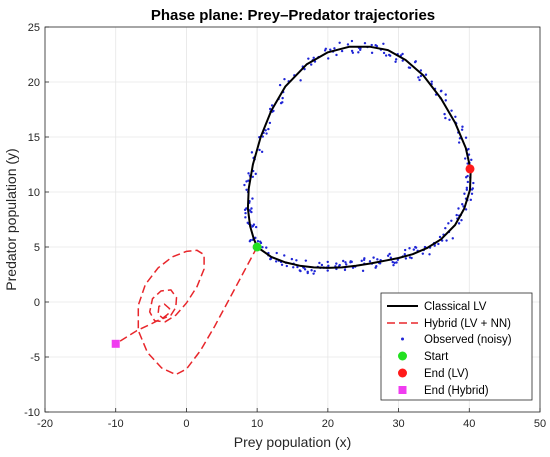  What do you see at coordinates (402, 339) in the screenshot?
I see `legend-swatch-observed` at bounding box center [402, 339].